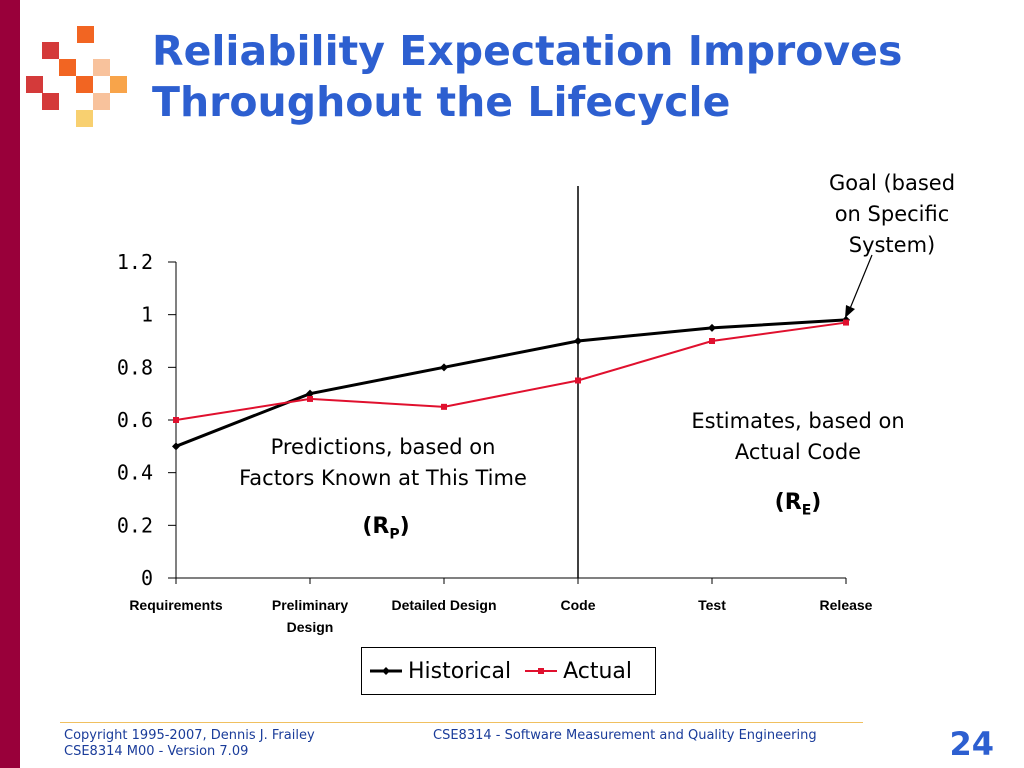 This screenshot has width=1024, height=768. What do you see at coordinates (383, 478) in the screenshot?
I see `predictions-annotation-line: Factors Known at This Time` at bounding box center [383, 478].